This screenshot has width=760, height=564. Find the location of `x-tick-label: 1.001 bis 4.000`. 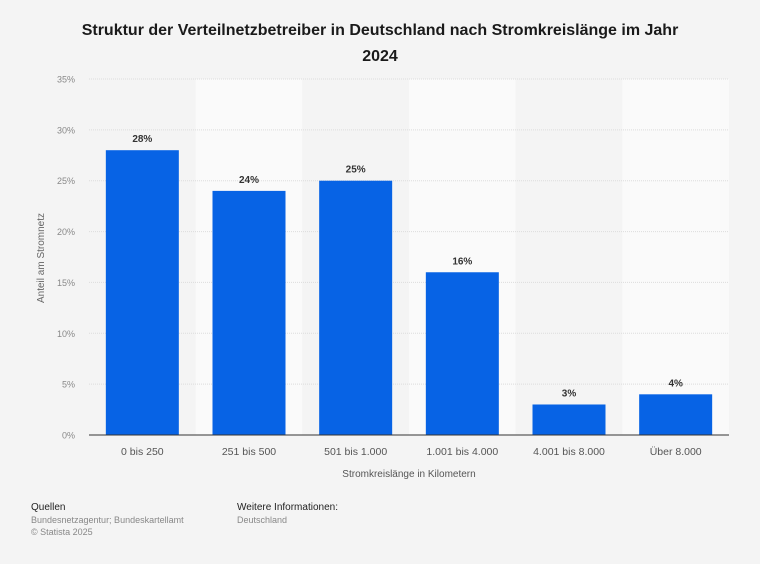

x-tick-label: 1.001 bis 4.000 is located at coordinates (462, 452).